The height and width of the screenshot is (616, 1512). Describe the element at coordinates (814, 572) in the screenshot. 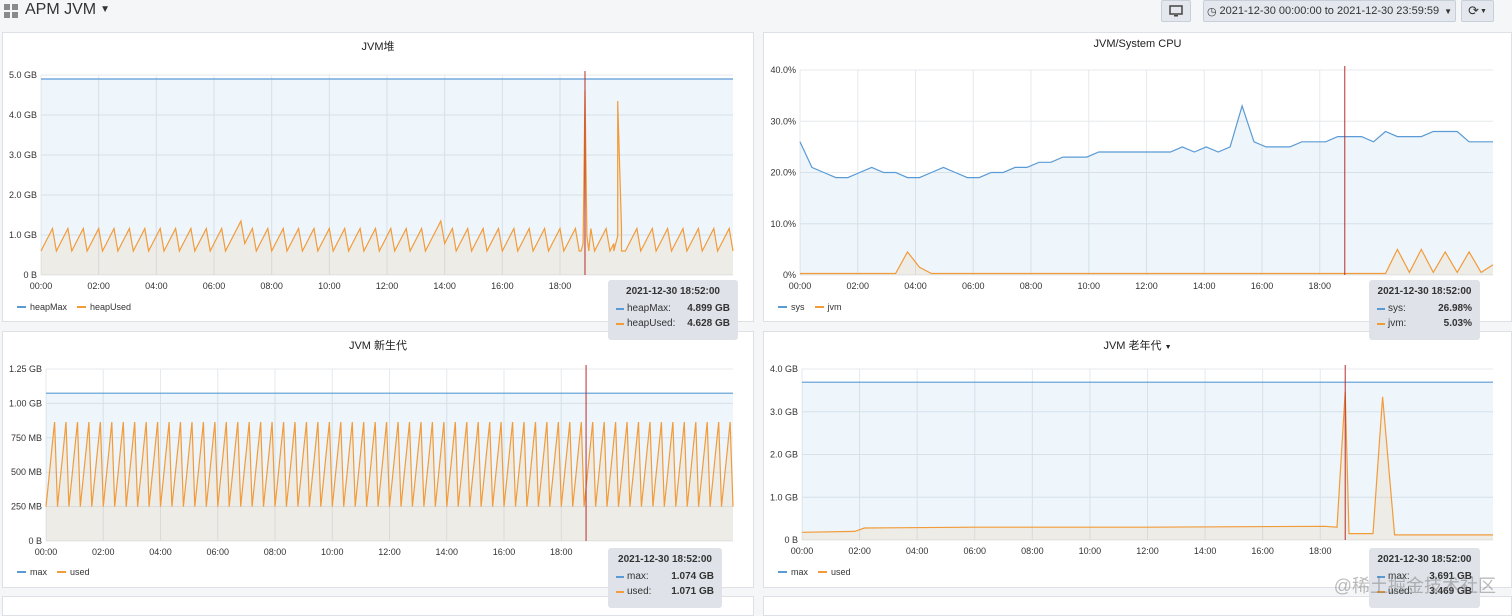

I see `legend: max used` at that location.